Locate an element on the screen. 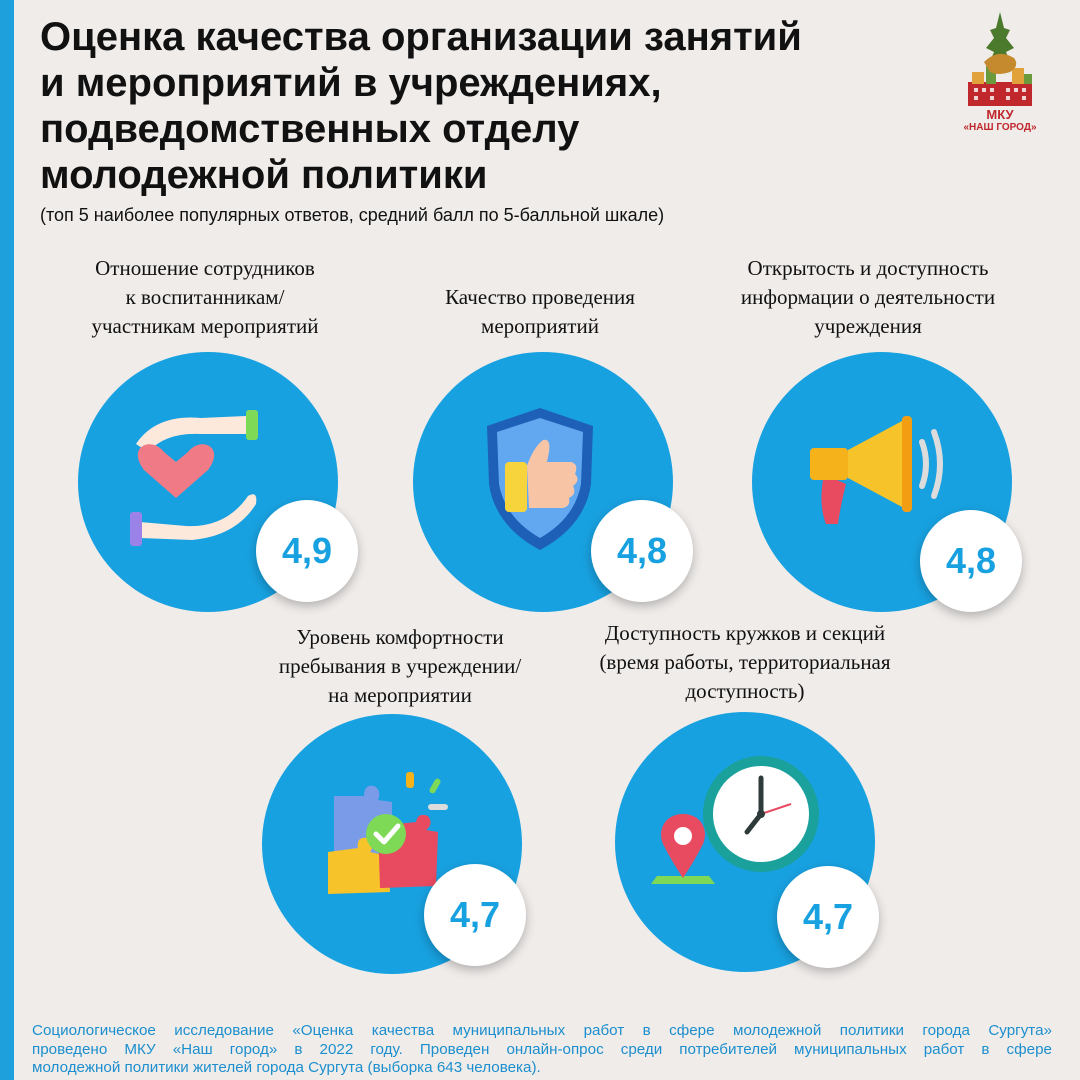 Image resolution: width=1080 pixels, height=1080 pixels. title-line: Оценка качества организации занятий is located at coordinates (421, 37).